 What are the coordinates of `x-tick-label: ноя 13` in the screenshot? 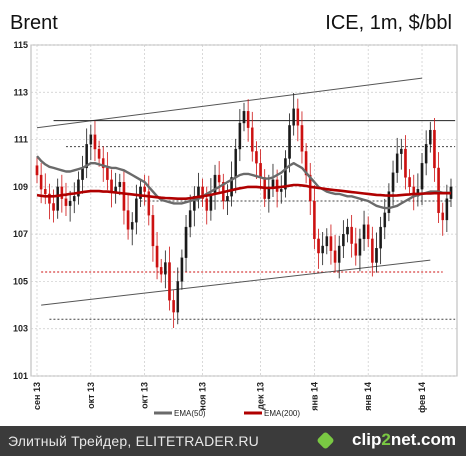 It's located at (203, 396).